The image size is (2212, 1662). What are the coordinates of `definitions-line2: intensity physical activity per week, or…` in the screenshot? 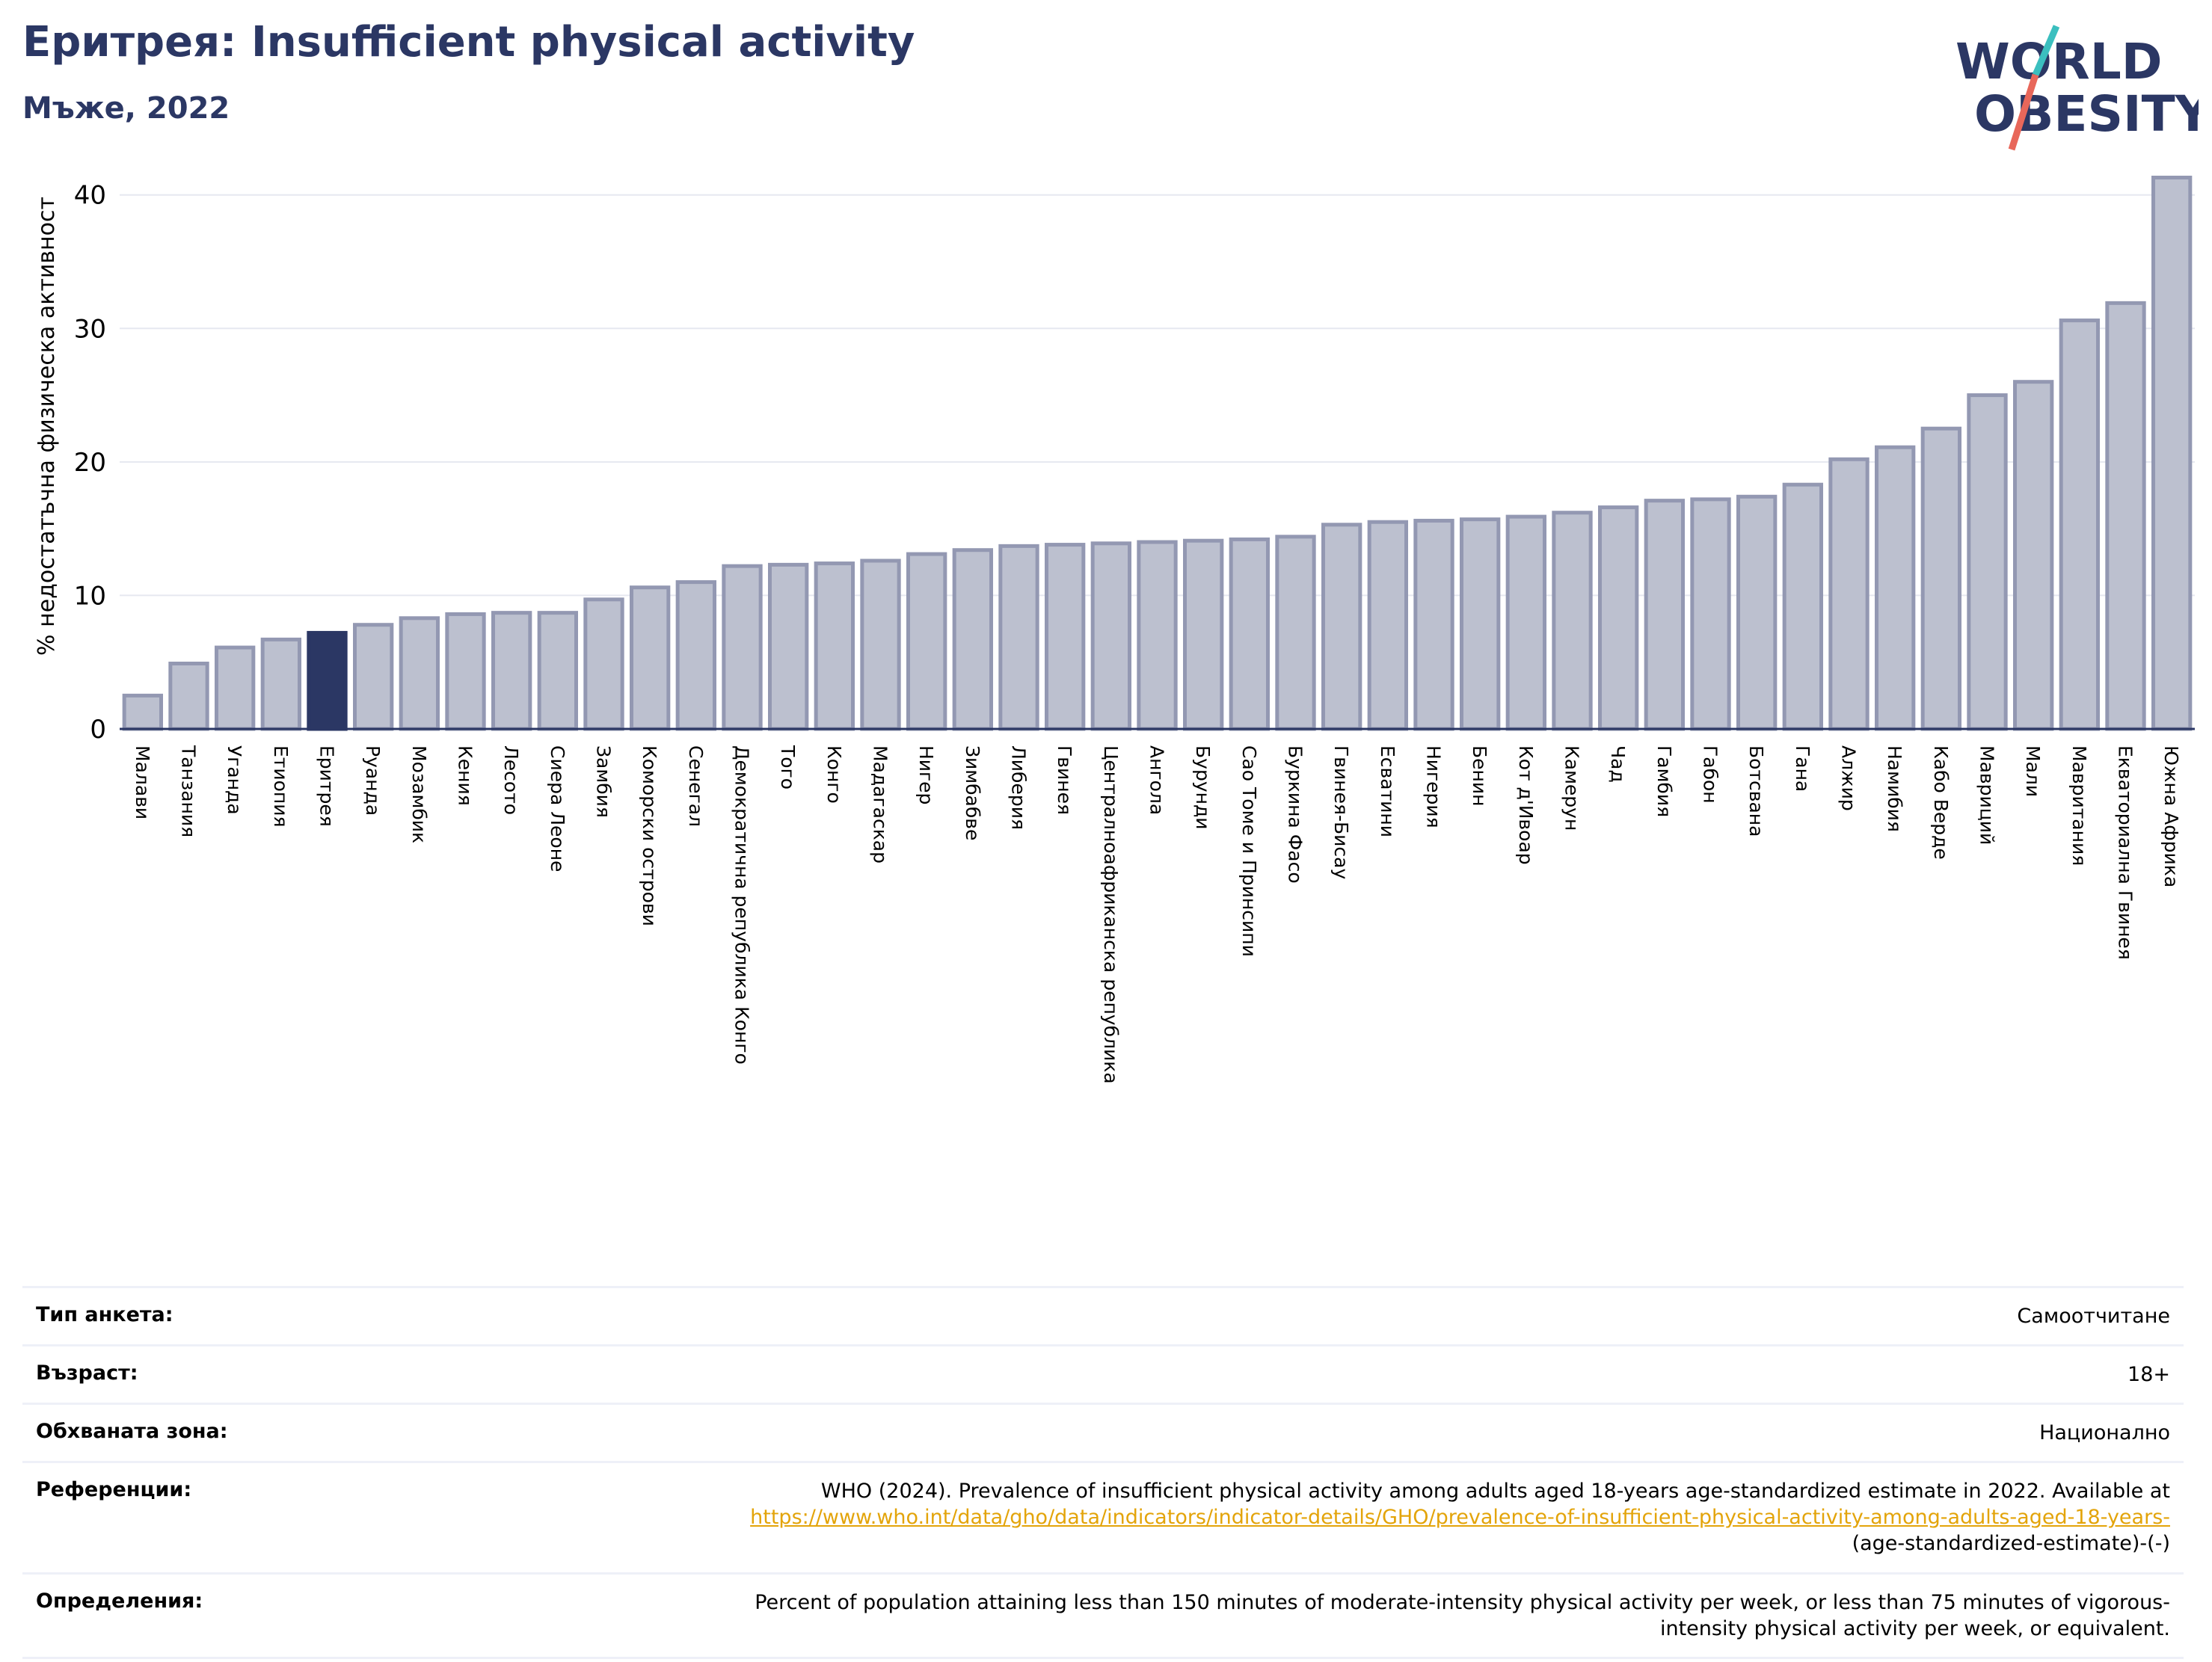 It's located at (1914, 1628).